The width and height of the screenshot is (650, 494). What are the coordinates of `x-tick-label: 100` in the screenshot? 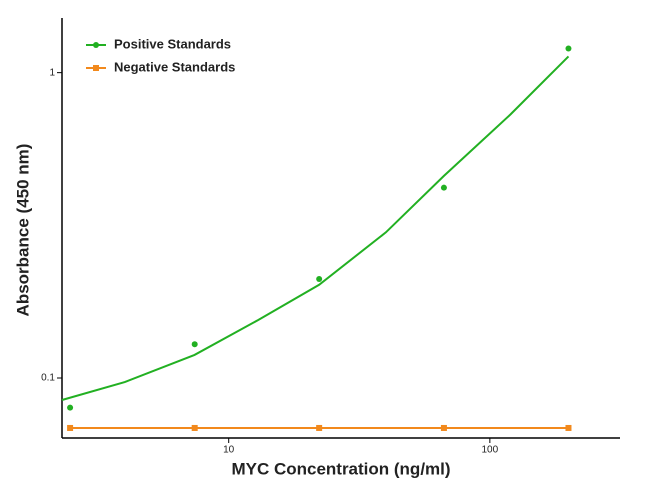 It's located at (490, 450).